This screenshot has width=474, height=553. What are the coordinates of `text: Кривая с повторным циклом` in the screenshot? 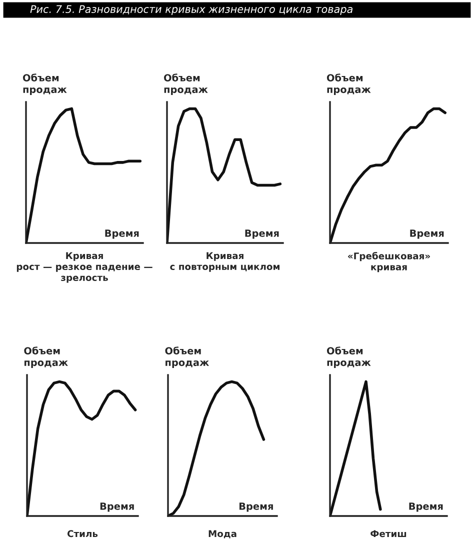 It's located at (225, 262).